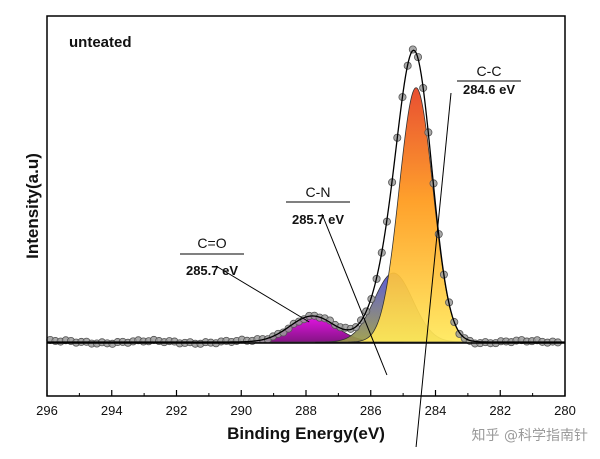 The image size is (600, 459). I want to click on annotation-label: C-C, so click(489, 71).